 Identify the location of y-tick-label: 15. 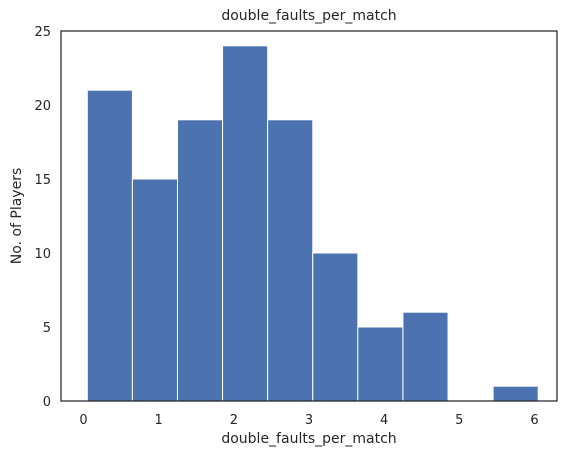
(42, 180).